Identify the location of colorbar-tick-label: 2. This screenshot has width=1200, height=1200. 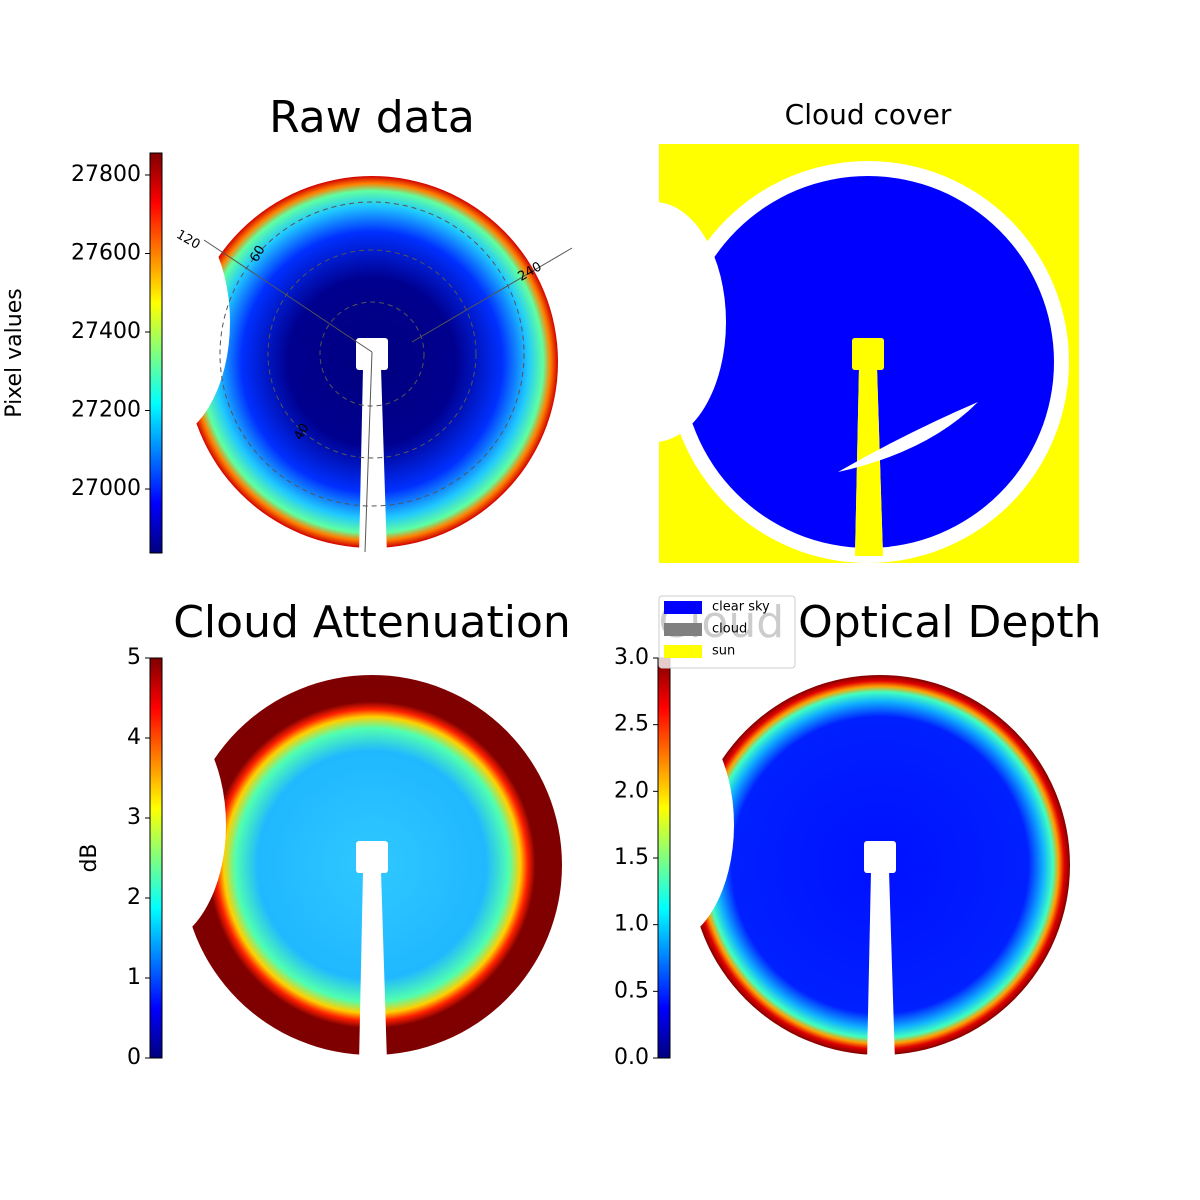
(134, 897).